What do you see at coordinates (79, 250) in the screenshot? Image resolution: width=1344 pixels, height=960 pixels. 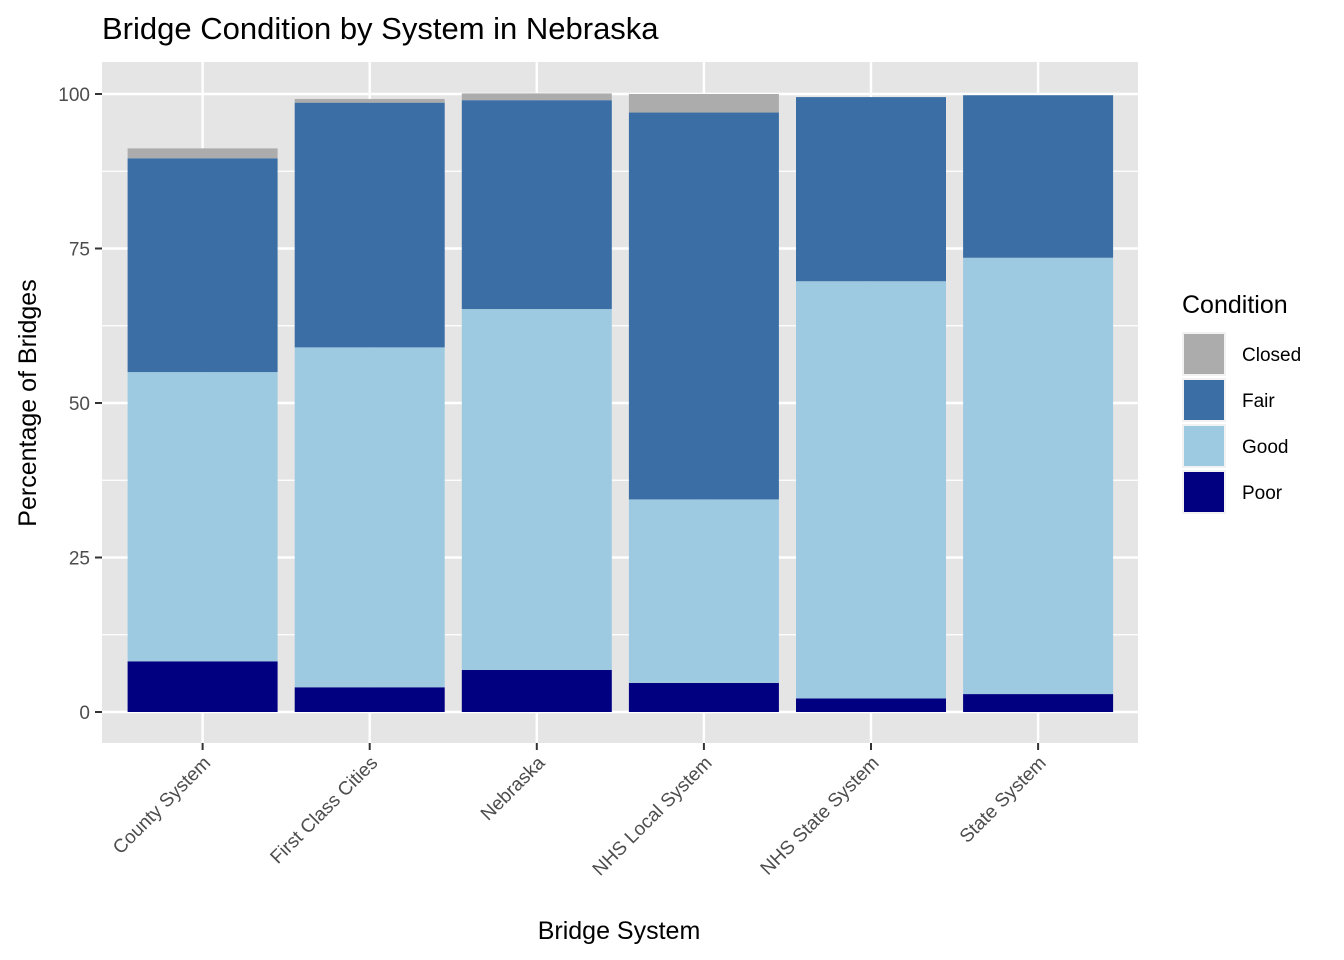 I see `y-tick-label: 75` at bounding box center [79, 250].